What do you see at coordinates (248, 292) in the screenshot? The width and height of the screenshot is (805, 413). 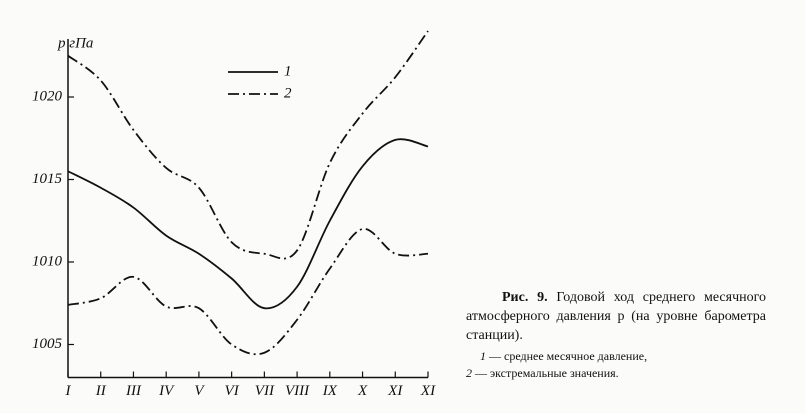 I see `series-line` at bounding box center [248, 292].